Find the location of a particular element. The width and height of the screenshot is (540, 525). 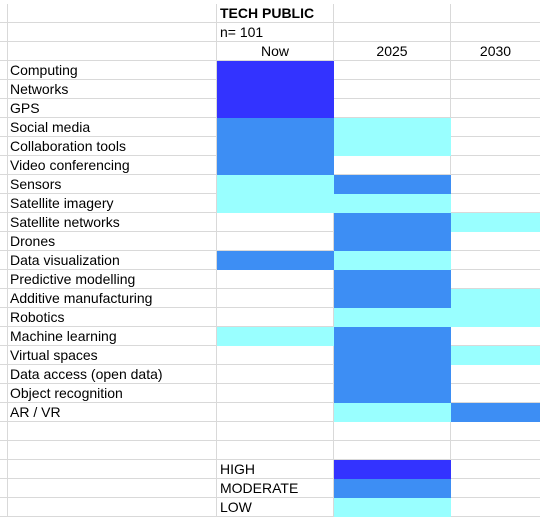

technology-label: Computing is located at coordinates (112, 70).